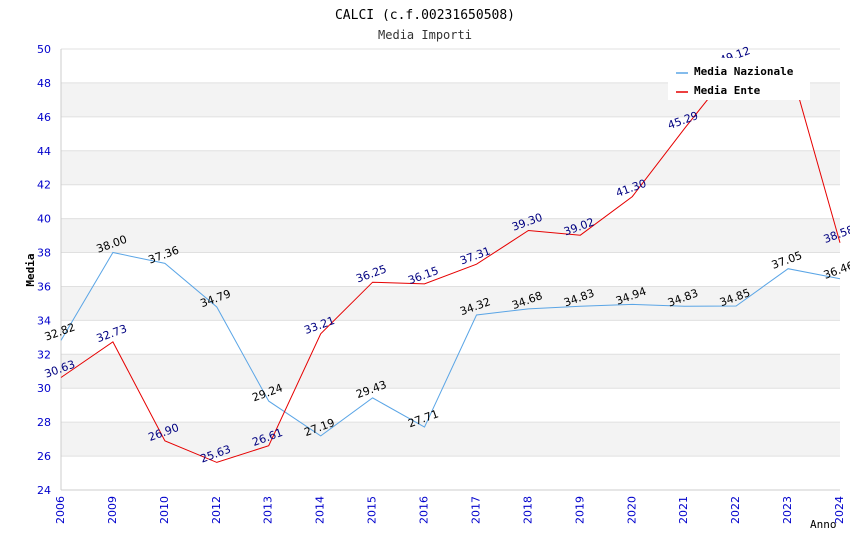  I want to click on y-tick-label: 36, so click(44, 286).